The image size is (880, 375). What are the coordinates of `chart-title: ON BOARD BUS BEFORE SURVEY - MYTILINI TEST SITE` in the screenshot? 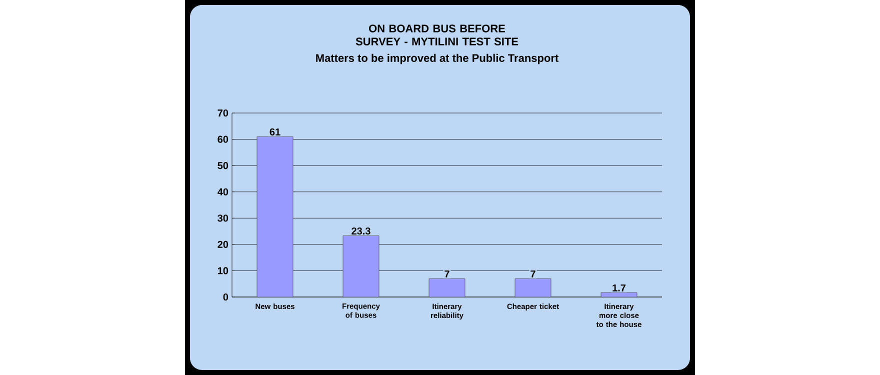 It's located at (437, 35).